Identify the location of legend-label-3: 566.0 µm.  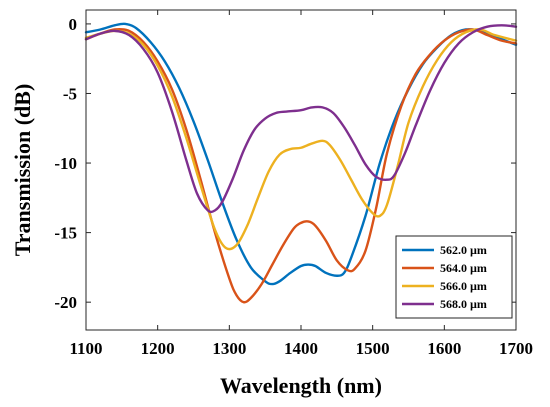
(463, 286).